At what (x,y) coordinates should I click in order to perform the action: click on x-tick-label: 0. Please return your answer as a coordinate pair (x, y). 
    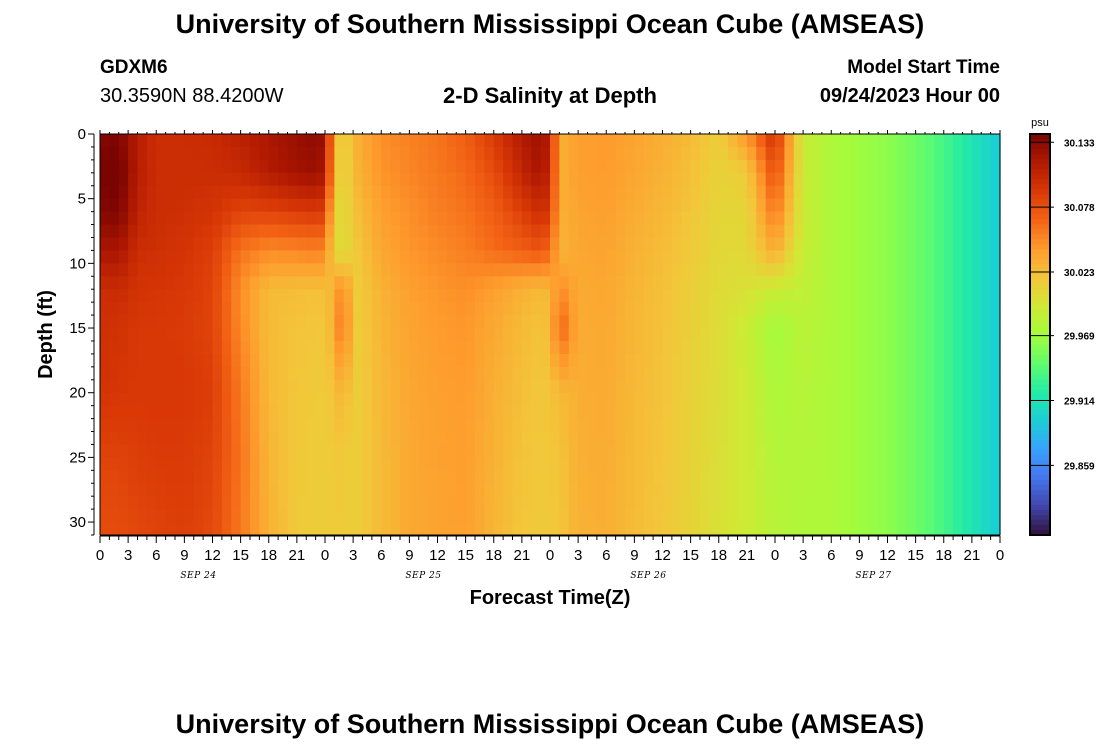
    Looking at the image, I should click on (325, 555).